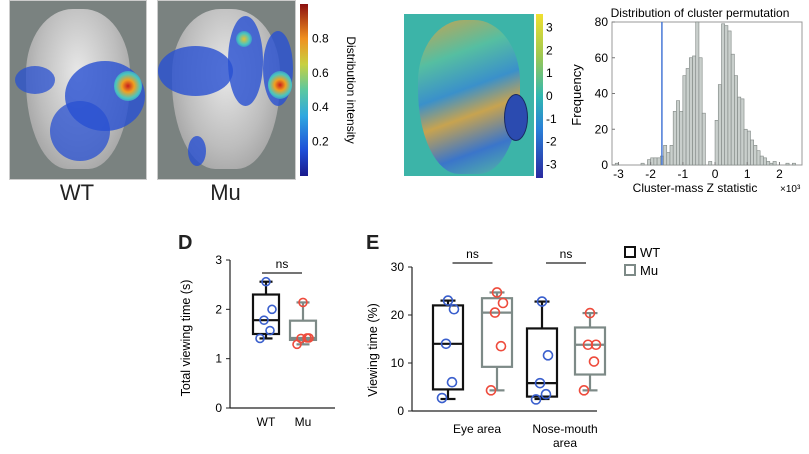 This screenshot has height=454, width=809. Describe the element at coordinates (225, 192) in the screenshot. I see `mu-caption: Mu` at that location.